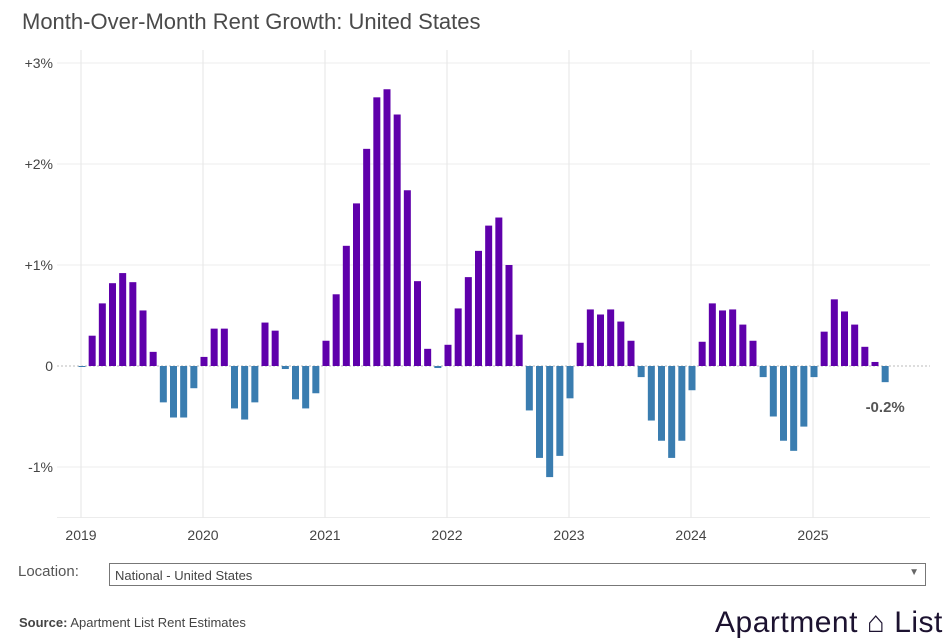 This screenshot has height=640, width=948. What do you see at coordinates (132, 622) in the screenshot?
I see `source-note: Source: Apartment List Rent Estimates` at bounding box center [132, 622].